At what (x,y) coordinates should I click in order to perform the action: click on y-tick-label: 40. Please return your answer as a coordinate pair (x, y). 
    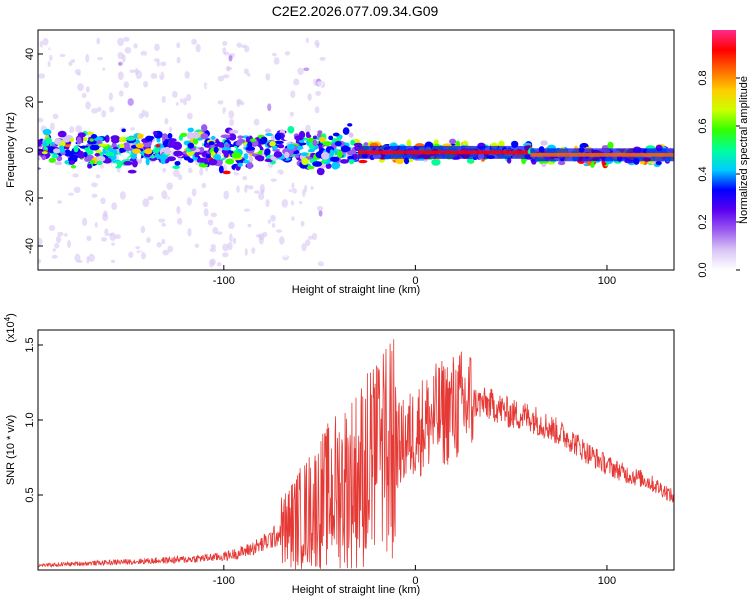
    Looking at the image, I should click on (30, 54).